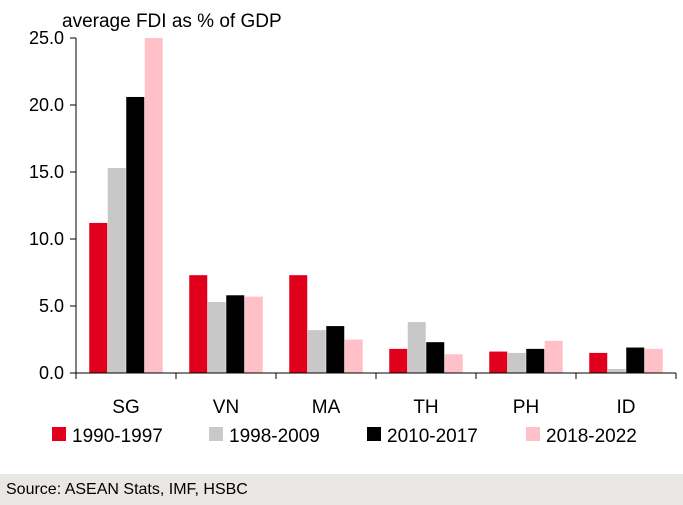  Describe the element at coordinates (553, 356) in the screenshot. I see `bar-ph-2018-2022` at that location.